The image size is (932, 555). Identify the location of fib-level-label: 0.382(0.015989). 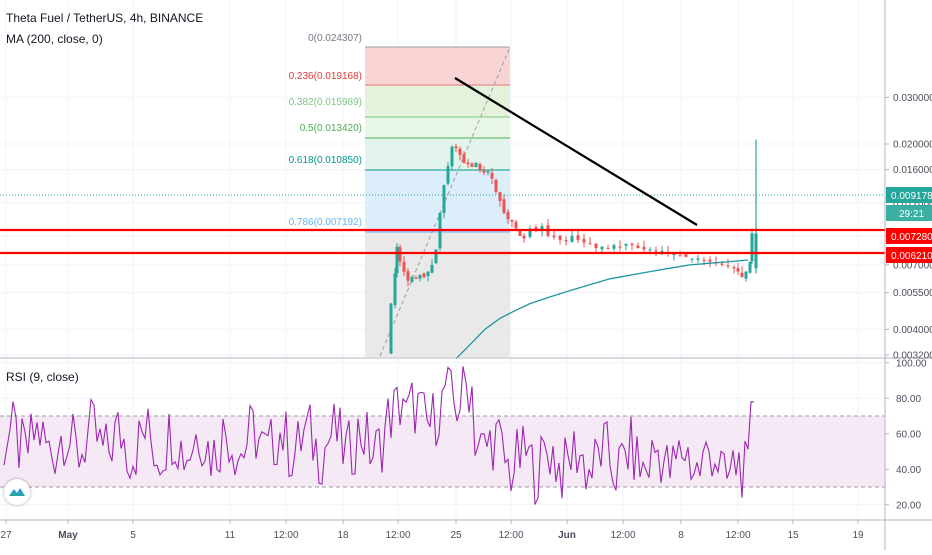
(325, 102).